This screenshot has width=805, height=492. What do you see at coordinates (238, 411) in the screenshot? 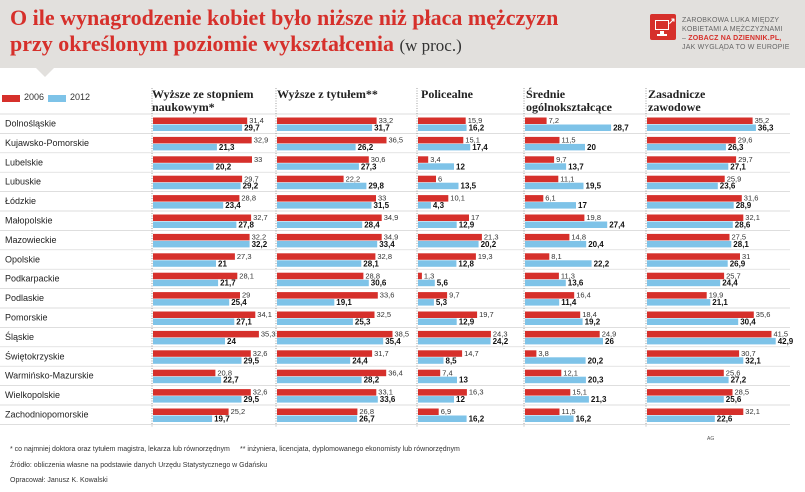
I see `value-label-2006: 25,2` at bounding box center [238, 411].